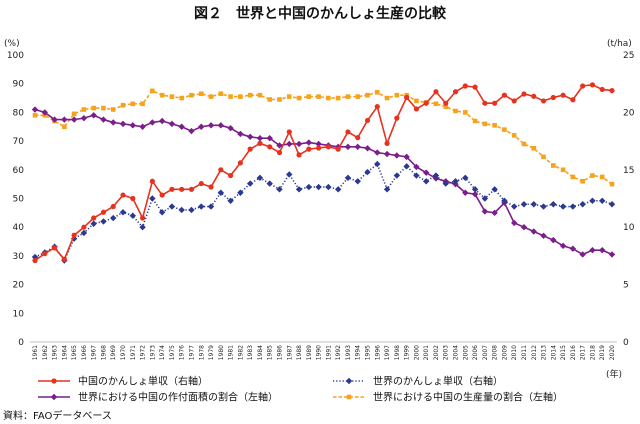 This screenshot has width=640, height=424. What do you see at coordinates (319, 352) in the screenshot?
I see `x-axis-tick-label: 1990` at bounding box center [319, 352].